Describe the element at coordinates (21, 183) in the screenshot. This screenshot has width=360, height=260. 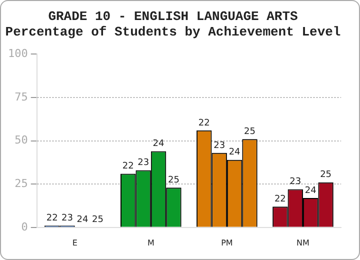
I see `y-tick-label: 25` at that location.